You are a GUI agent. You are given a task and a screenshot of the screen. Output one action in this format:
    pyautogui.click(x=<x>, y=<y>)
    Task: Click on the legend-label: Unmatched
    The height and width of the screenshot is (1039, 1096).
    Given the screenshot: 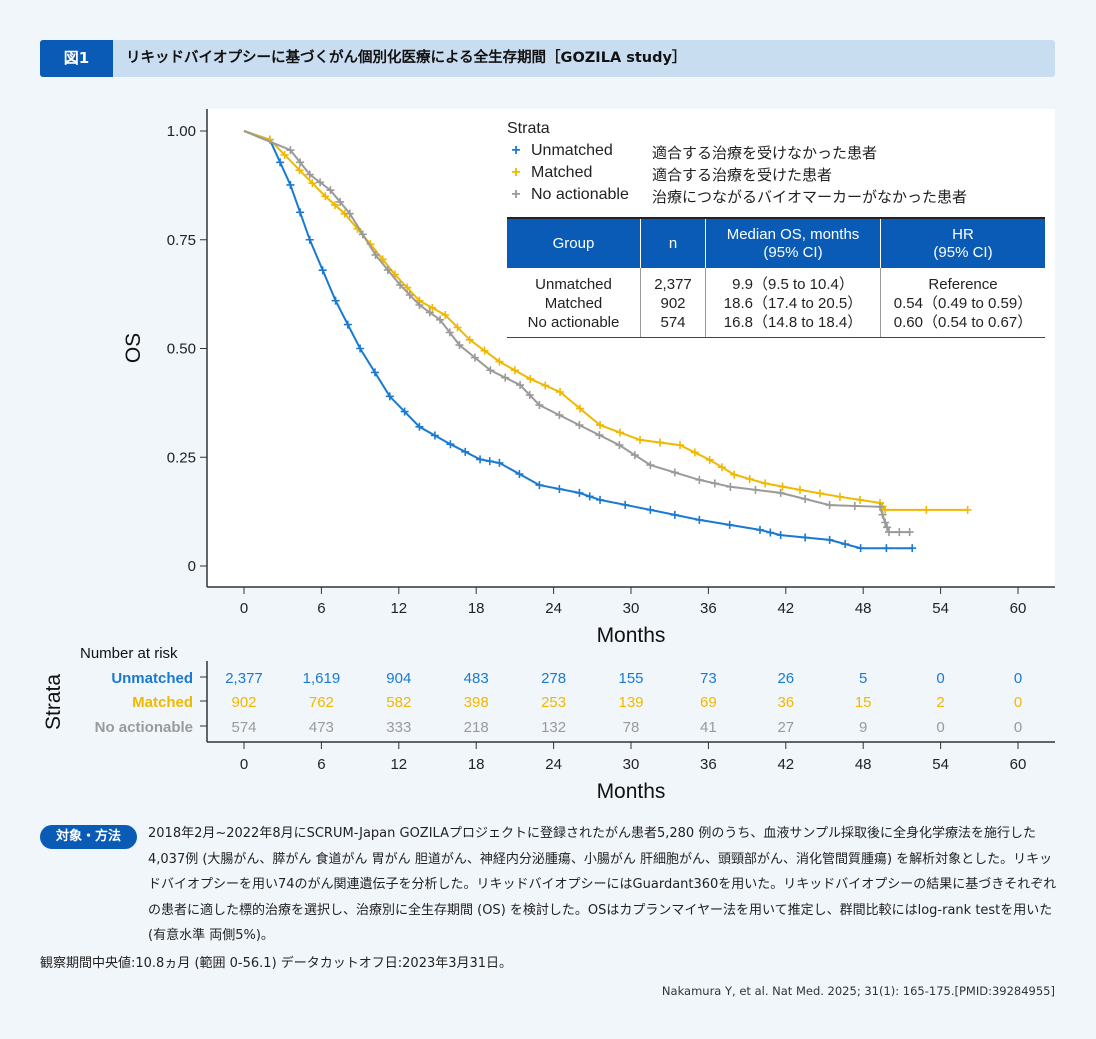 What is the action you would take?
    pyautogui.click(x=572, y=150)
    